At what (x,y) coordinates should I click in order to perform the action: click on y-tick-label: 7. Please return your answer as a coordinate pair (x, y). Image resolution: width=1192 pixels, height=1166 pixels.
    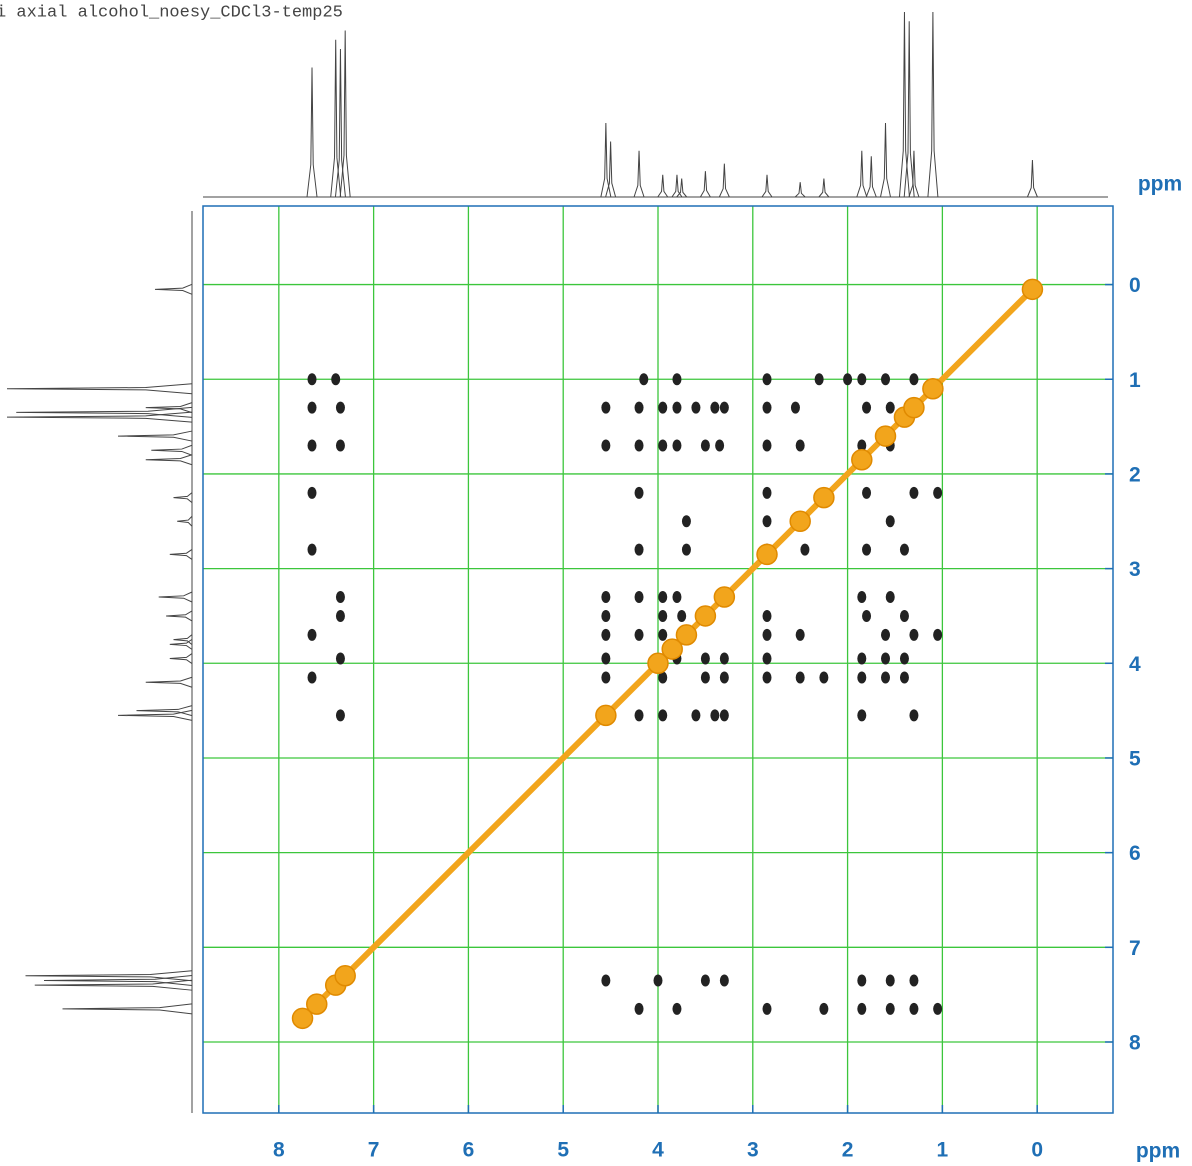
    Looking at the image, I should click on (1135, 948).